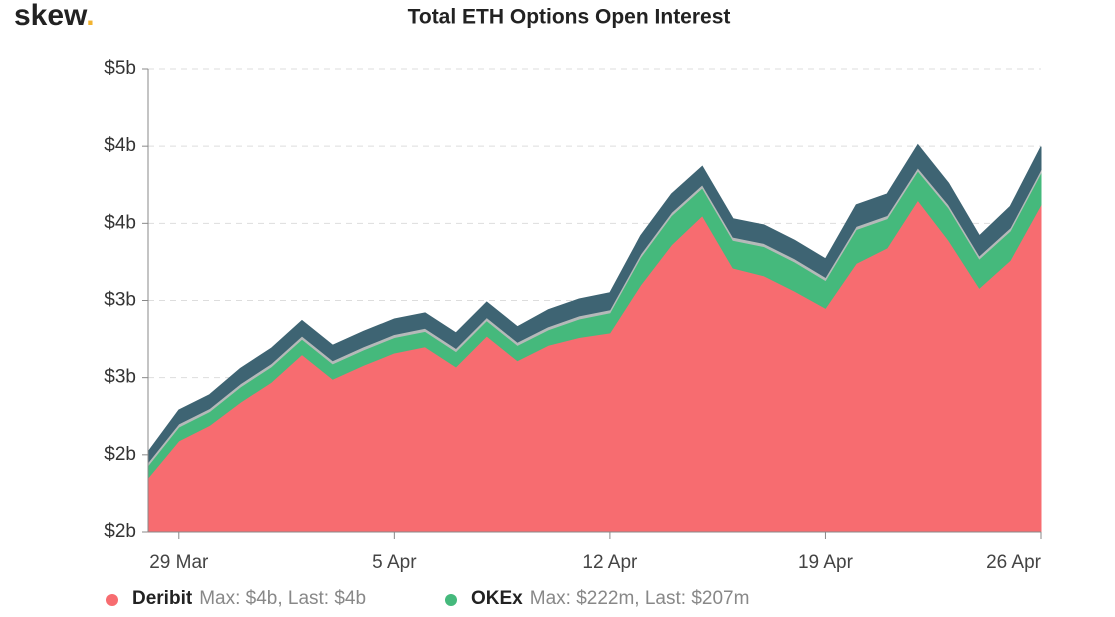 This screenshot has height=617, width=1115. Describe the element at coordinates (179, 562) in the screenshot. I see `x-tick-label: 29 Mar` at that location.